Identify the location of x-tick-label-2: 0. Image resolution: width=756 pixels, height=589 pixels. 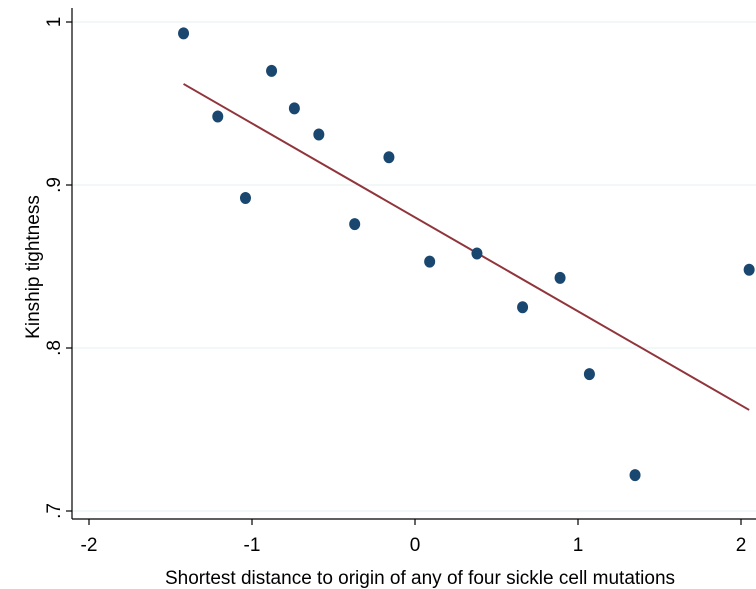
(415, 545).